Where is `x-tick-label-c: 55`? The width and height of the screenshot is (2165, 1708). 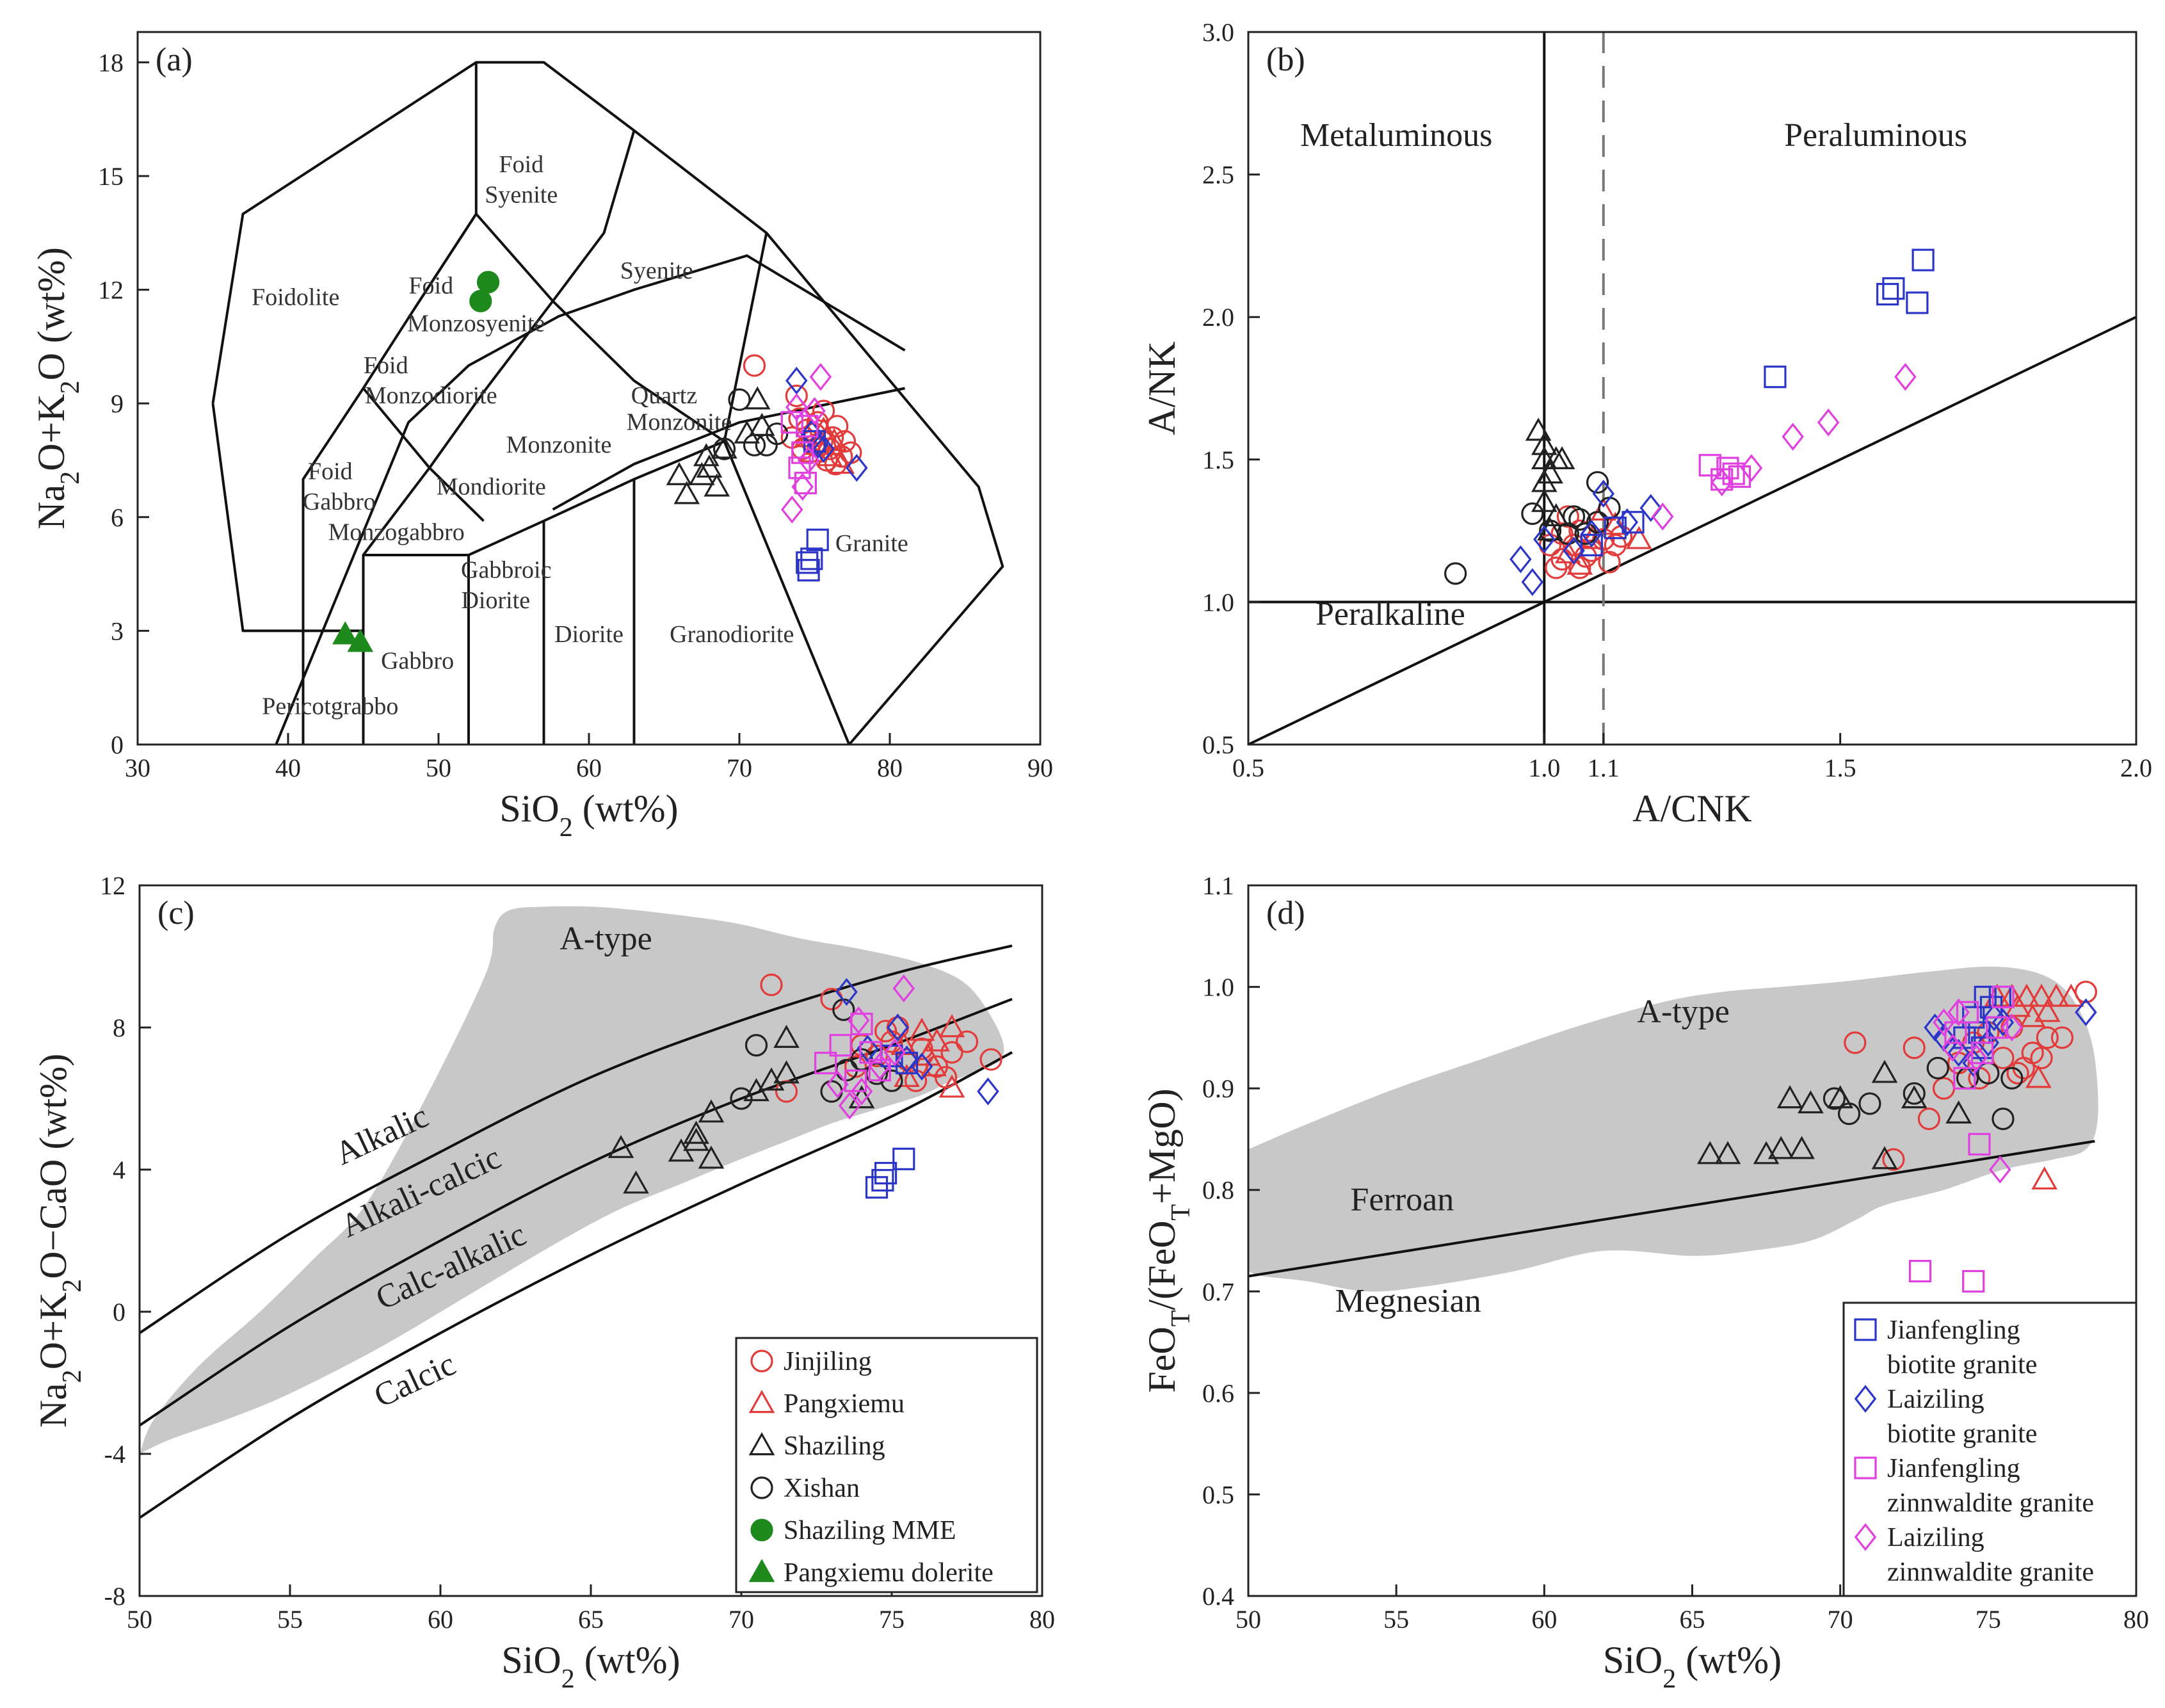
x-tick-label-c: 55 is located at coordinates (290, 1619).